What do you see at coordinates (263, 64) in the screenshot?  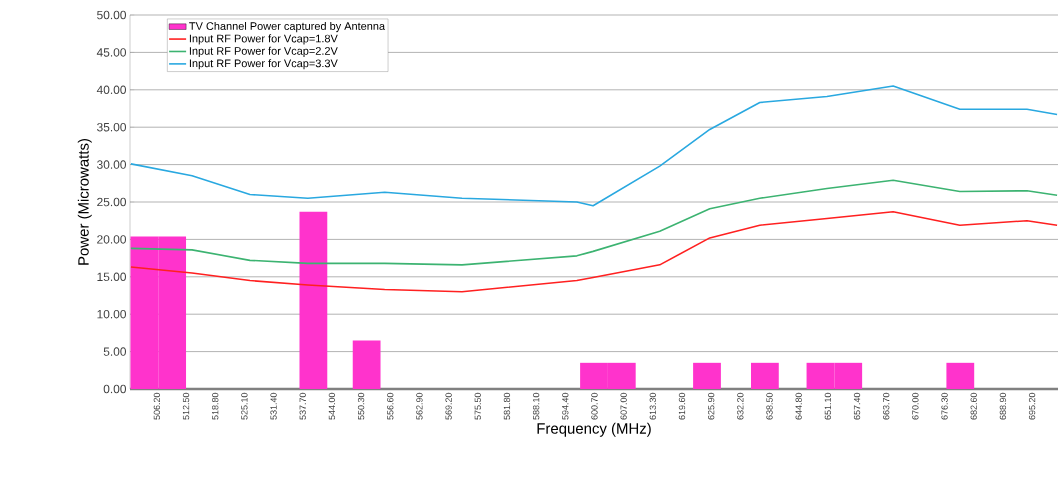 I see `legend-label: Input RF Power for Vcap=3.3V` at bounding box center [263, 64].